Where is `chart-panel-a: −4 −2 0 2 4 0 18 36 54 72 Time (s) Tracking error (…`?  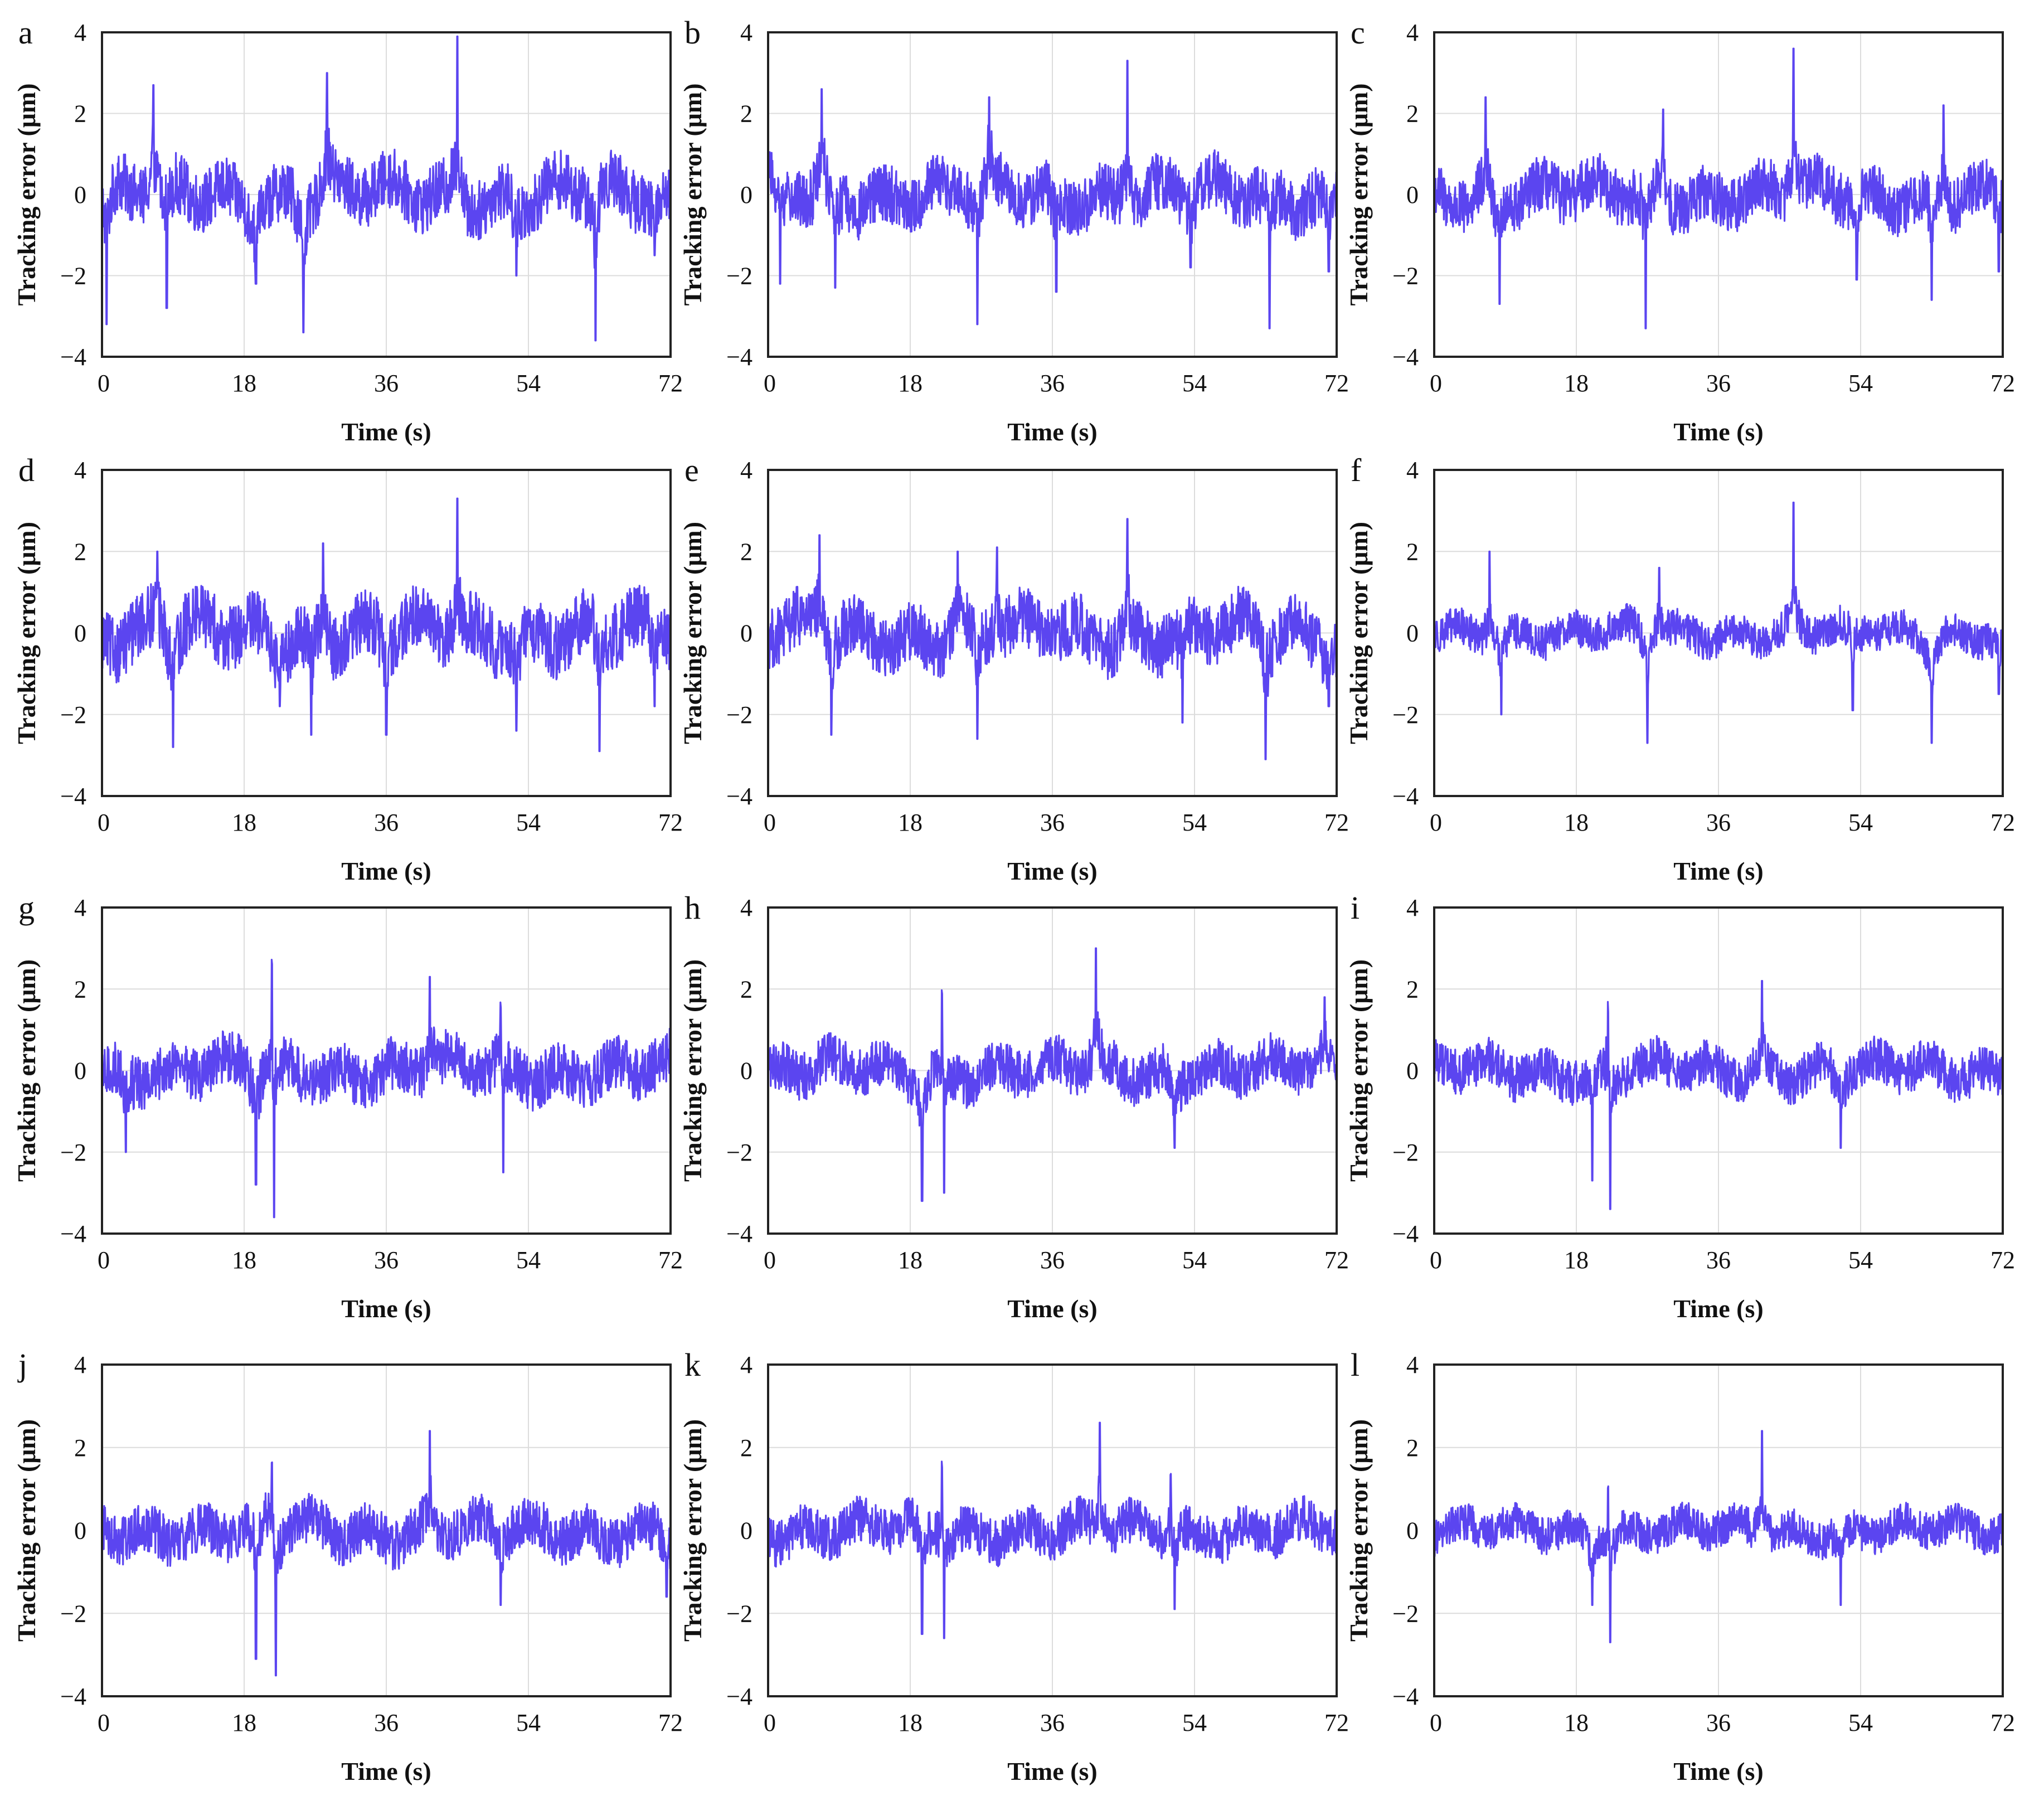 chart-panel-a: −4 −2 0 2 4 0 18 36 54 72 Time (s) Tracking error (… is located at coordinates (347, 230).